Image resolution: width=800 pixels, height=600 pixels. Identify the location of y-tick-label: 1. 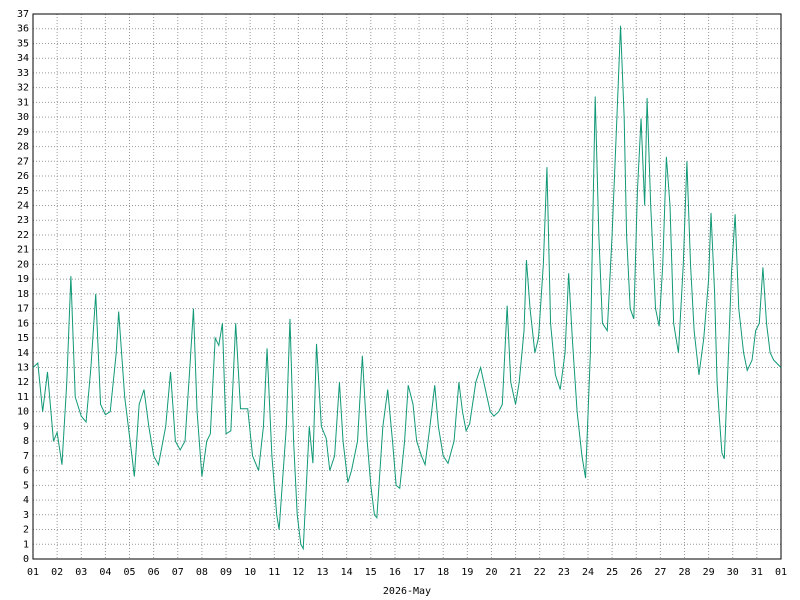
(26, 544).